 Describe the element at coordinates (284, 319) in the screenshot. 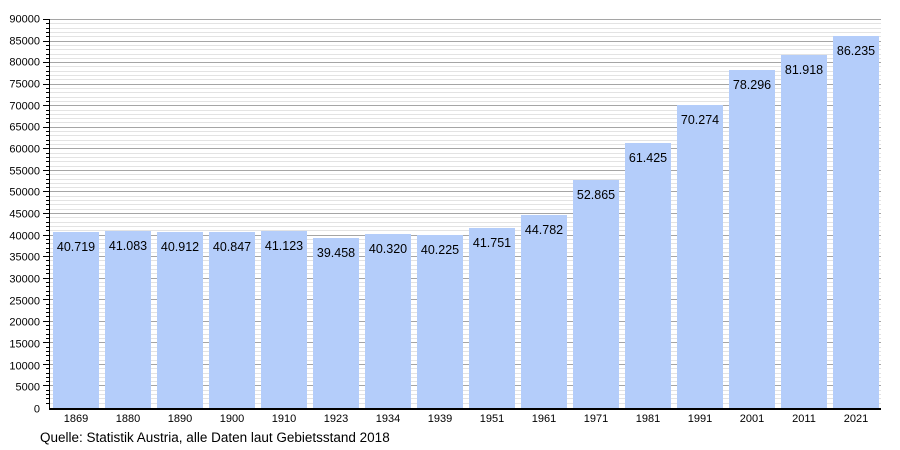

I see `bar-1910: 41.123` at that location.